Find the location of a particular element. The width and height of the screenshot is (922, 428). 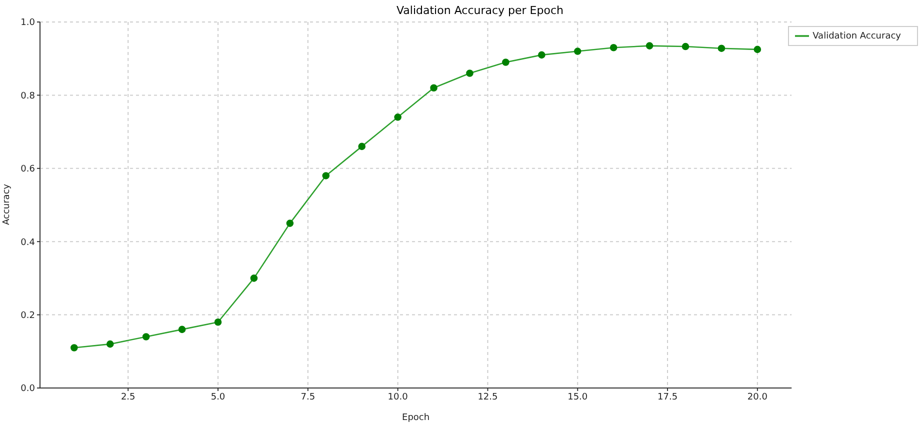

x-tick-label: 20.0 is located at coordinates (757, 397).